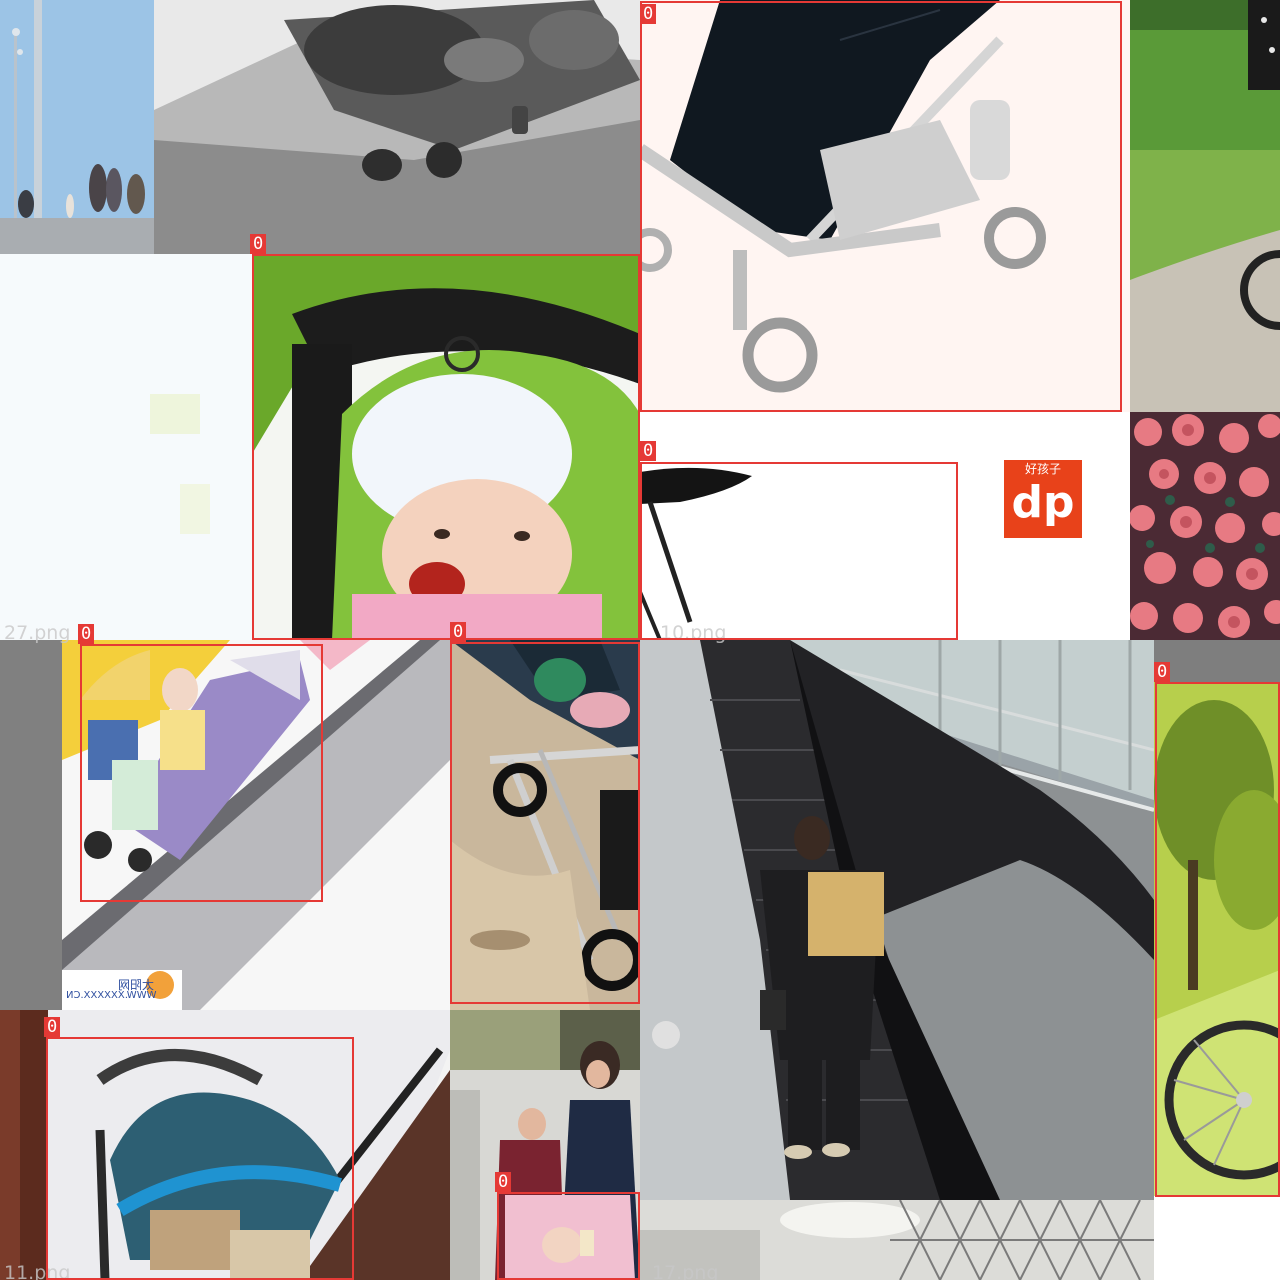 Image resolution: width=1280 pixels, height=1280 pixels. I want to click on brand-logo: 好孩子 dp, so click(1043, 499).